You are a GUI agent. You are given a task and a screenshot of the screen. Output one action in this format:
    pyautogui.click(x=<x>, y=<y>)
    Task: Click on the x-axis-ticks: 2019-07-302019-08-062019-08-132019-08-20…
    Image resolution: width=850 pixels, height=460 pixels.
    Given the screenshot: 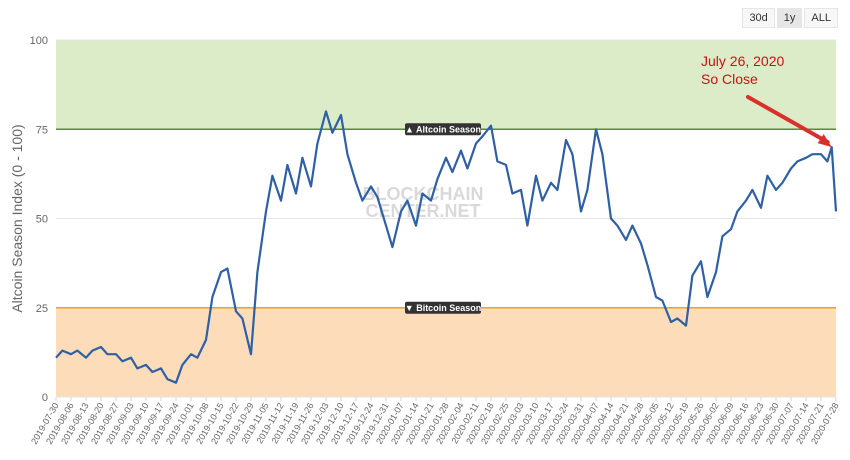 What is the action you would take?
    pyautogui.click(x=435, y=421)
    